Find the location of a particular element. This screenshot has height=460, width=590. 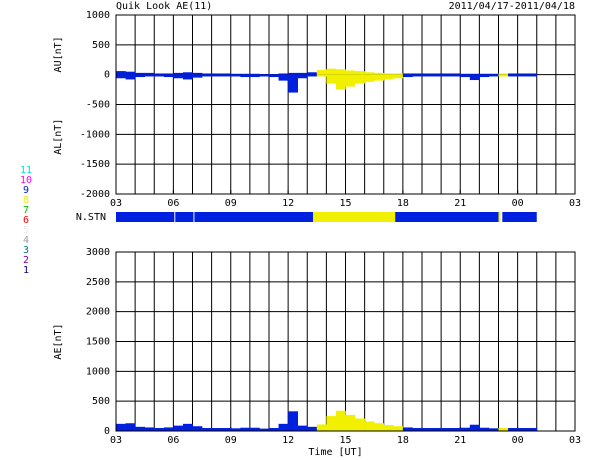

y-axis-label: AU[nT] is located at coordinates (58, 54).